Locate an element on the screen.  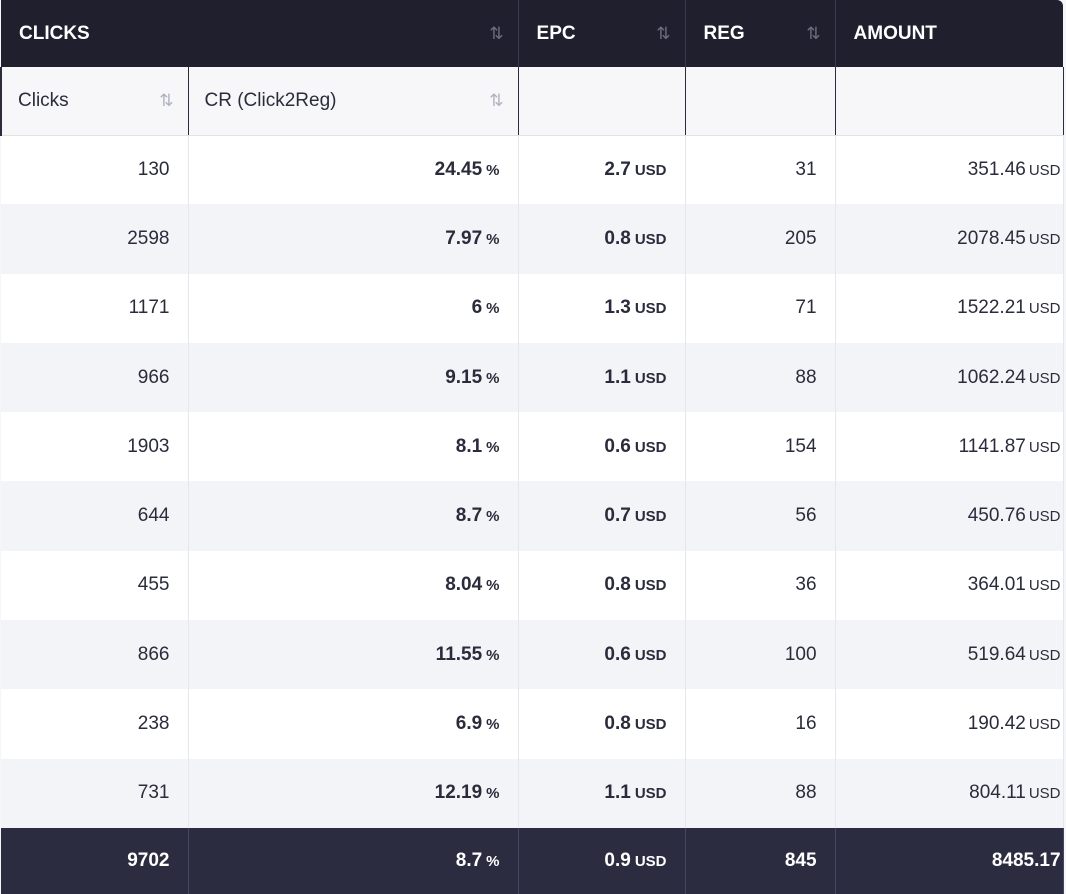
column-header-epc: EPC ⇅ is located at coordinates (602, 33).